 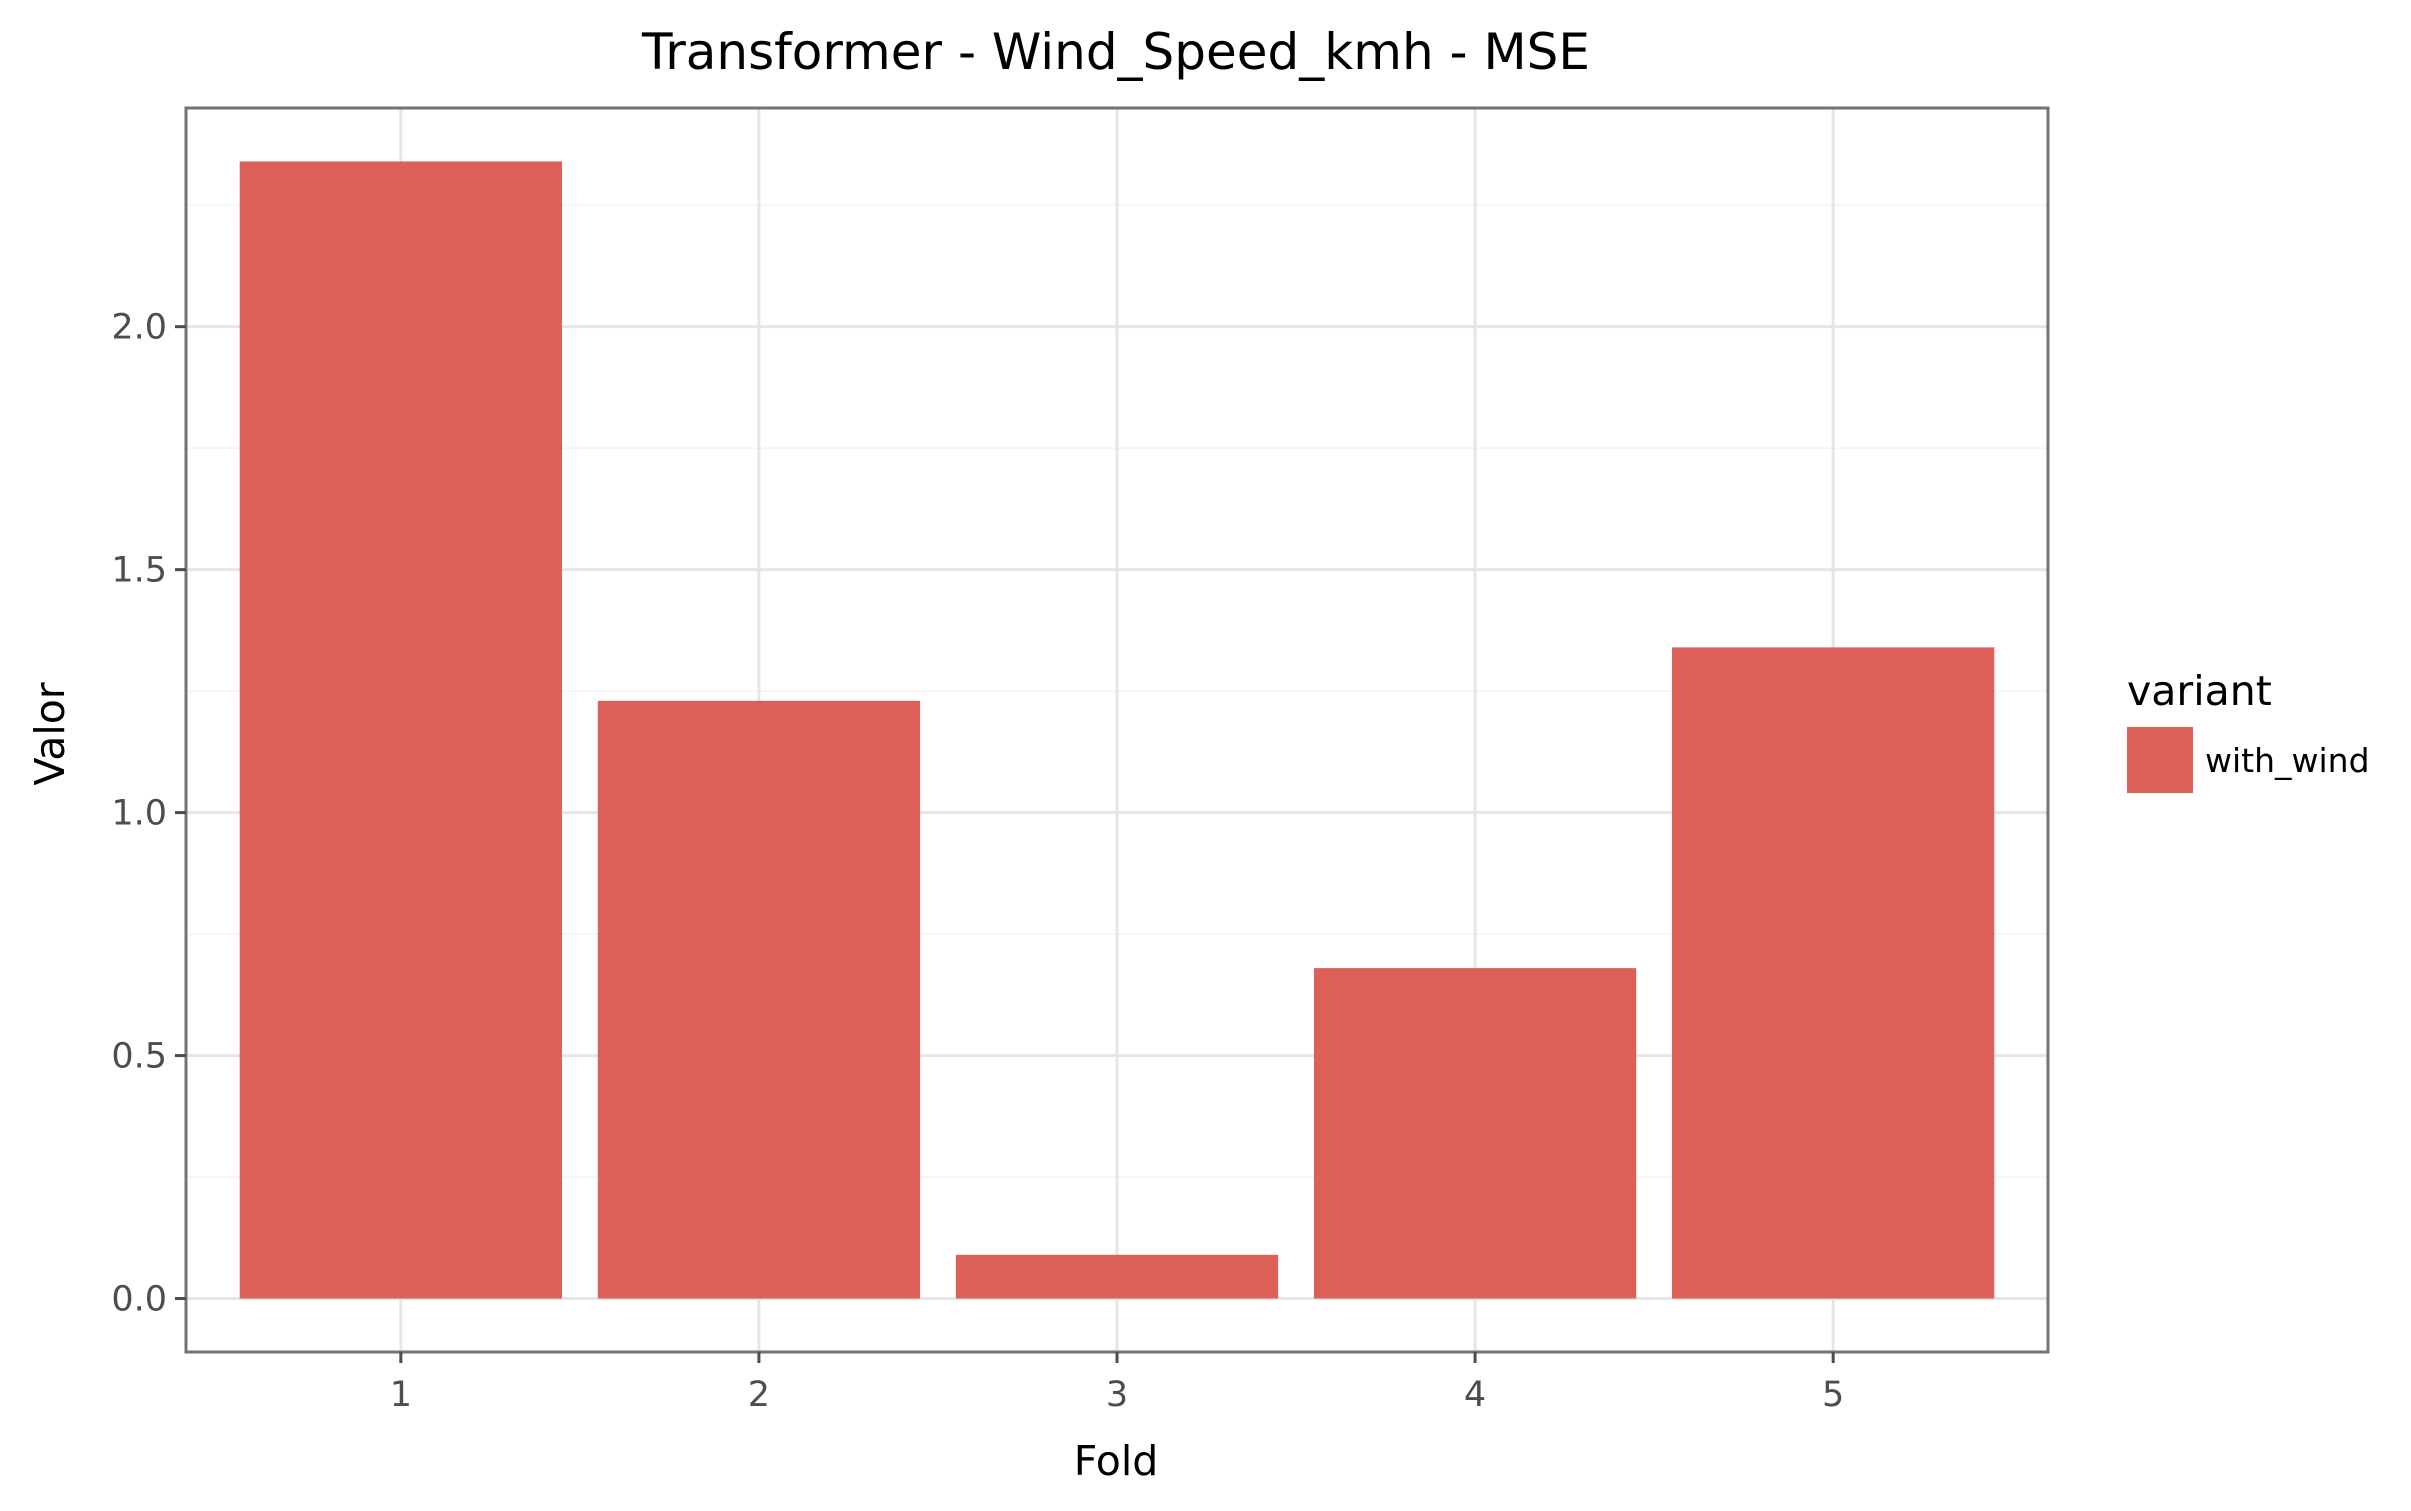 What do you see at coordinates (1833, 1395) in the screenshot?
I see `x-tick-label: 5` at bounding box center [1833, 1395].